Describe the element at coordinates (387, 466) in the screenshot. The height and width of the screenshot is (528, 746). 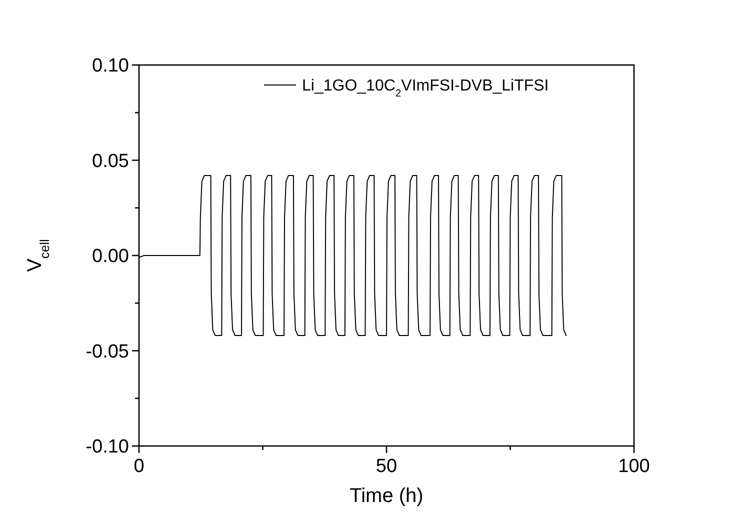
I see `x-tick-label: 50` at that location.